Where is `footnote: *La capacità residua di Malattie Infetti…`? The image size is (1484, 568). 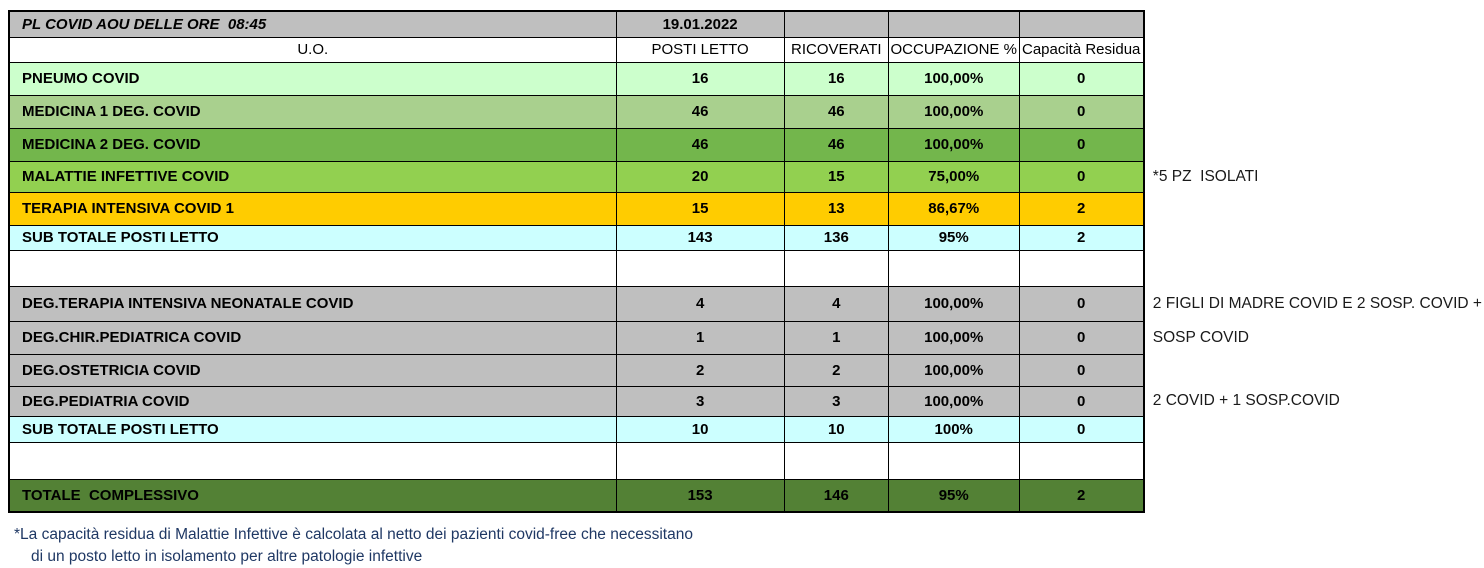
footnote: *La capacità residua di Malattie Infetti… is located at coordinates (600, 546).